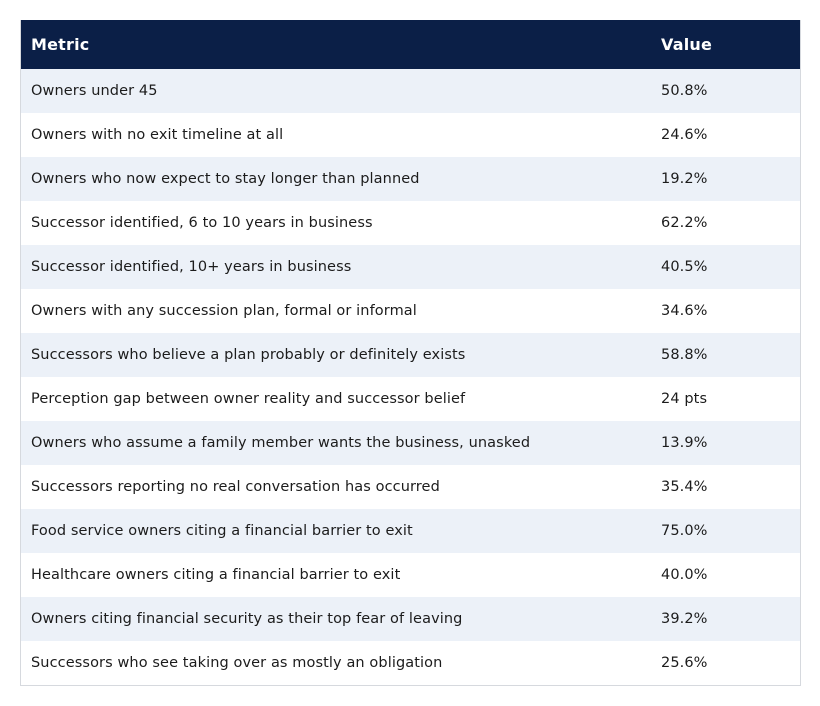  Describe the element at coordinates (684, 223) in the screenshot. I see `value-cell: 62.2%` at that location.